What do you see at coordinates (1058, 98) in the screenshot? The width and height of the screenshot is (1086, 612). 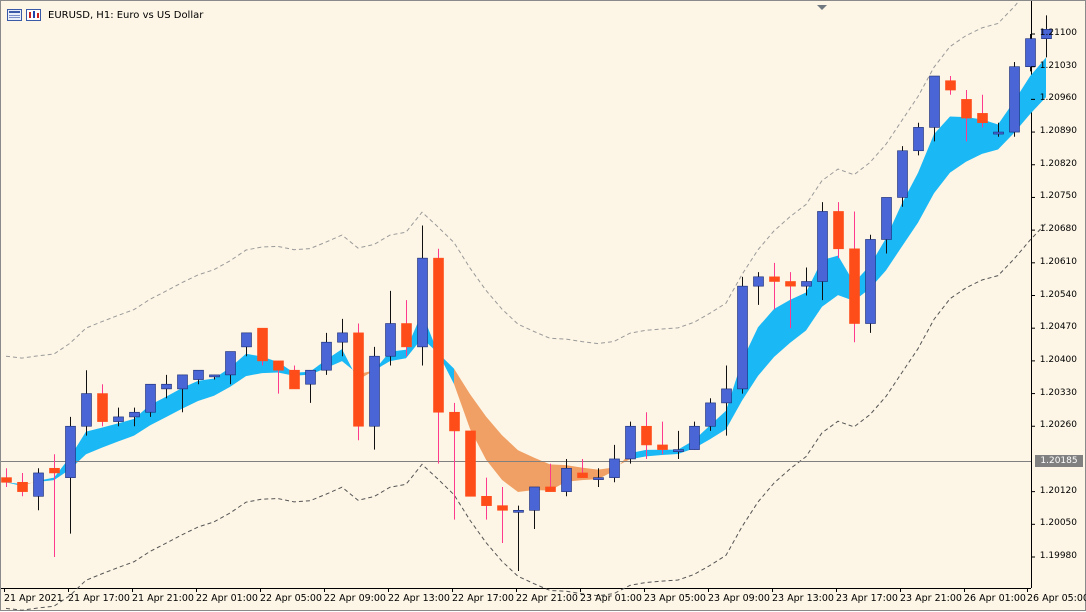 I see `price-axis-label: 1.20960` at bounding box center [1058, 98].